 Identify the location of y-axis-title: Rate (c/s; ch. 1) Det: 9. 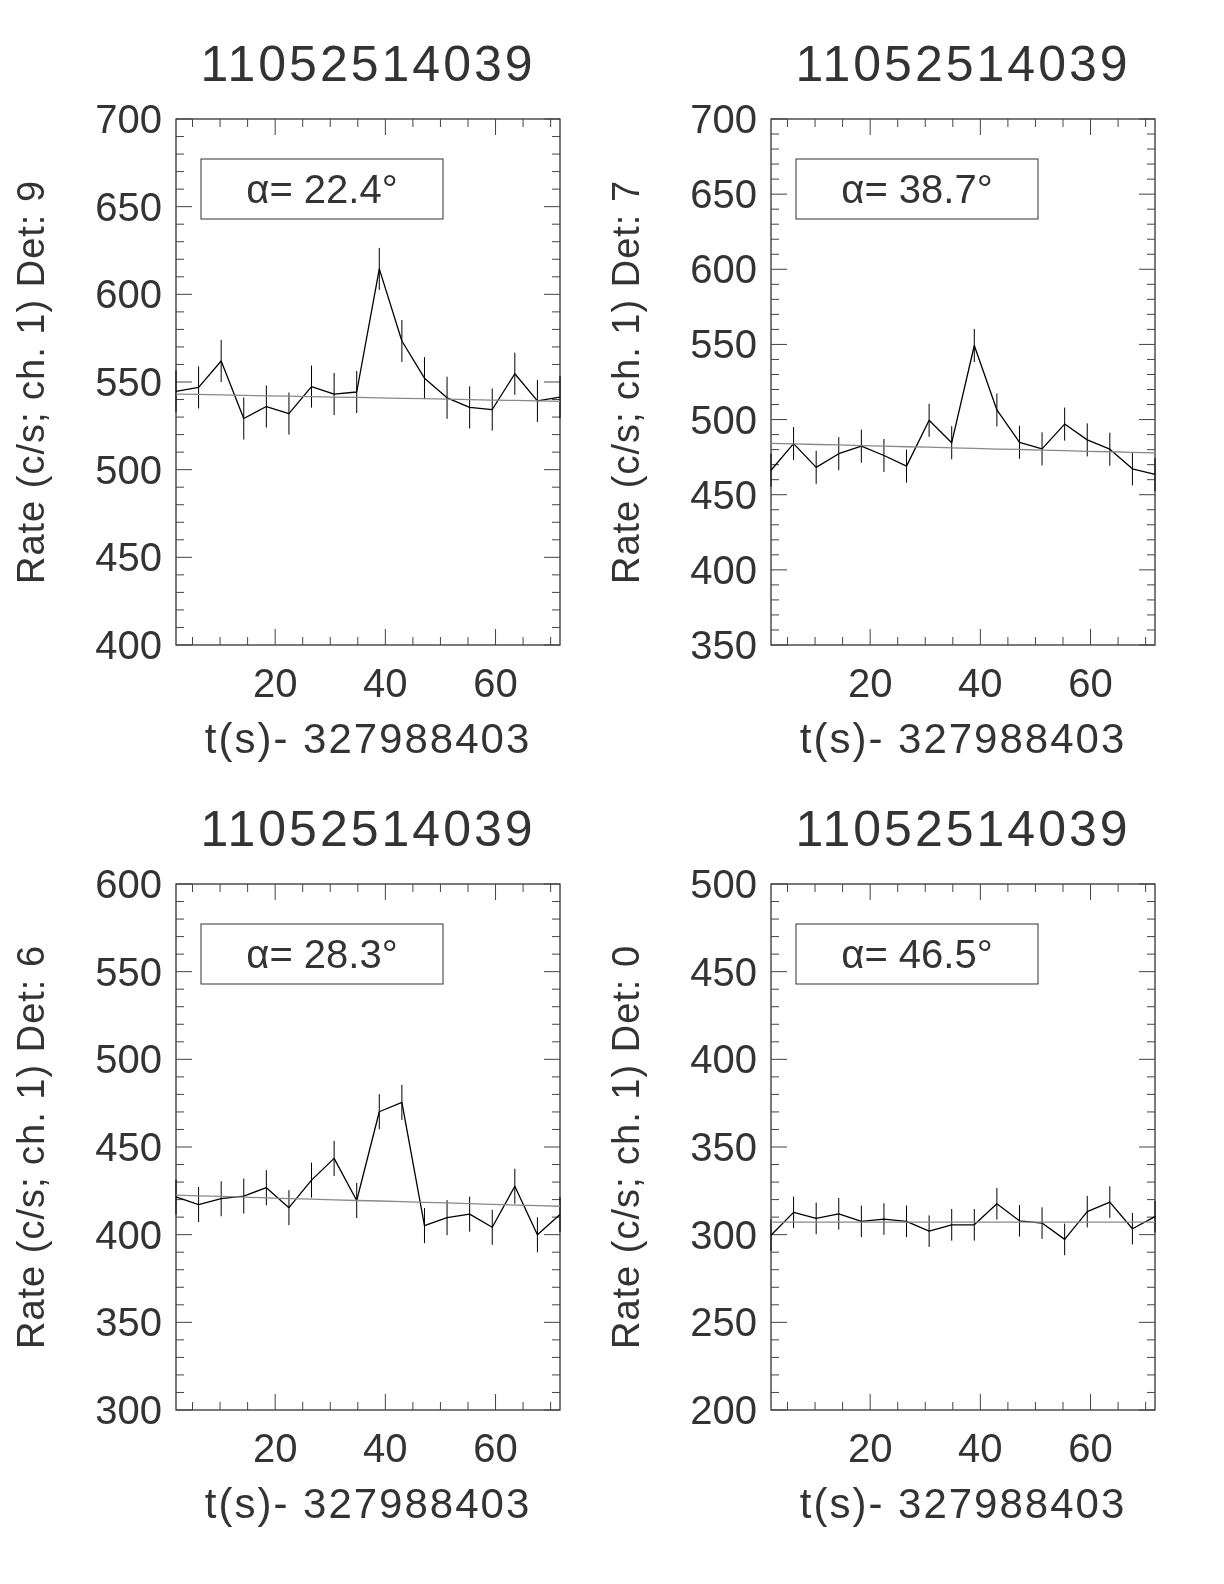
(31, 382).